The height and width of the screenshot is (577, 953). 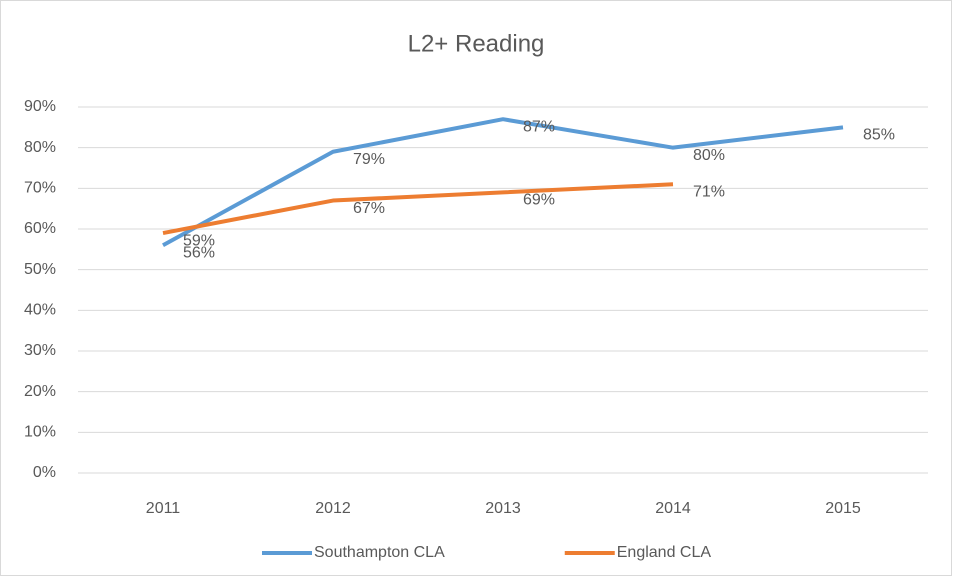 I want to click on y-tick-label: 0%, so click(x=44, y=472).